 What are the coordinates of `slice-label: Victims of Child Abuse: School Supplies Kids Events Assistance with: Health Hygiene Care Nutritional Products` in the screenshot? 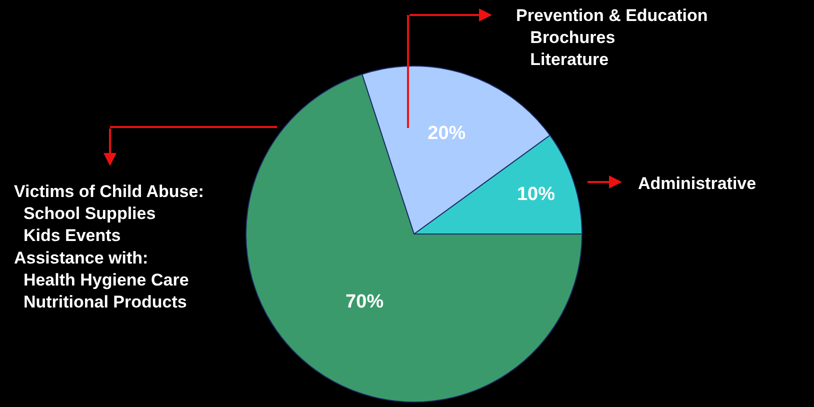 It's located at (109, 247).